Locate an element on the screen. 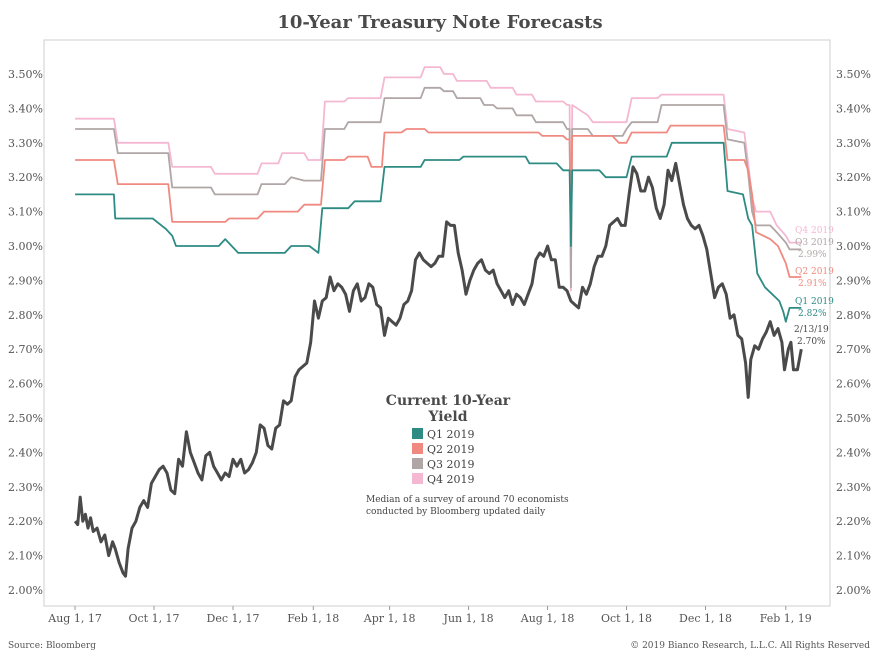  end-label-q2-value: 2.91% is located at coordinates (812, 284).